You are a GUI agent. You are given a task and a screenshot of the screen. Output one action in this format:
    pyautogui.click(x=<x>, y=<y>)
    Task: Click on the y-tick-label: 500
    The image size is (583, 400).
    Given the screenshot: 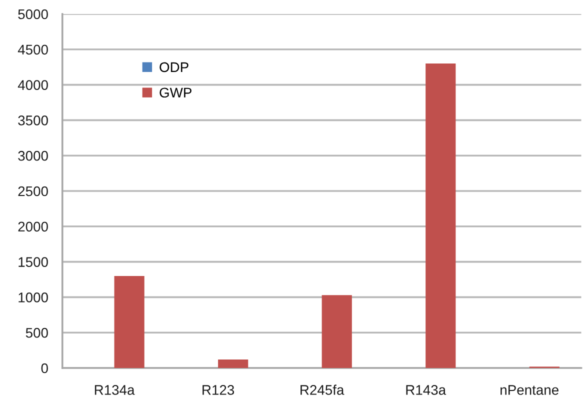 What is the action you would take?
    pyautogui.click(x=37, y=333)
    